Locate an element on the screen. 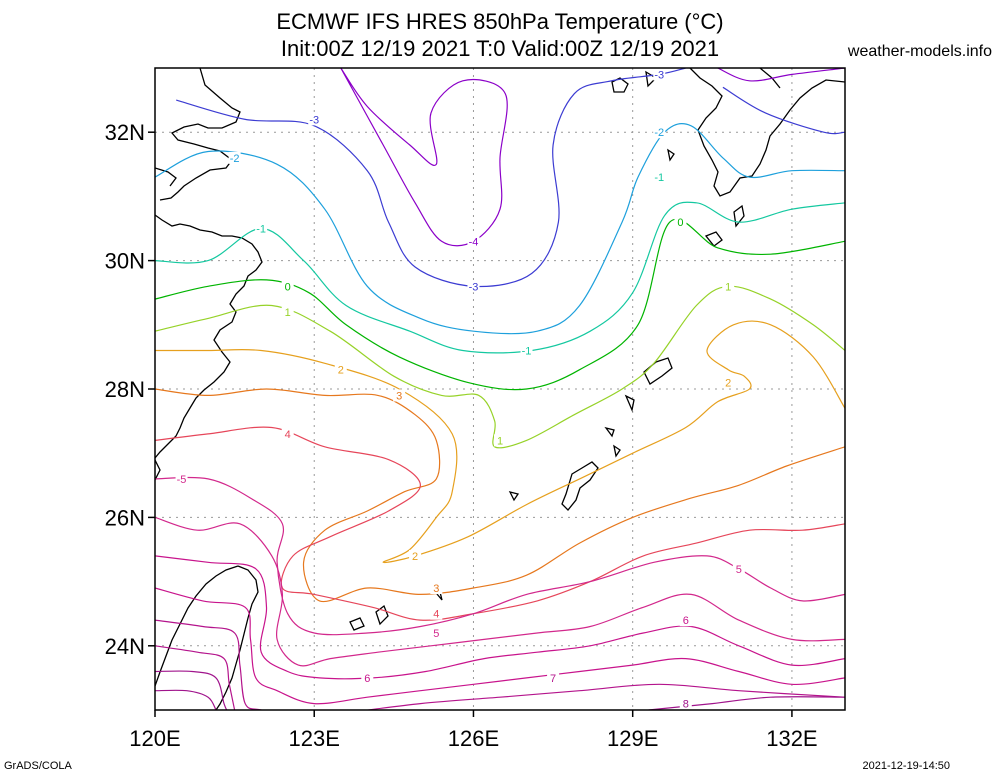  footer-software: GrADS/COLA is located at coordinates (38, 766).